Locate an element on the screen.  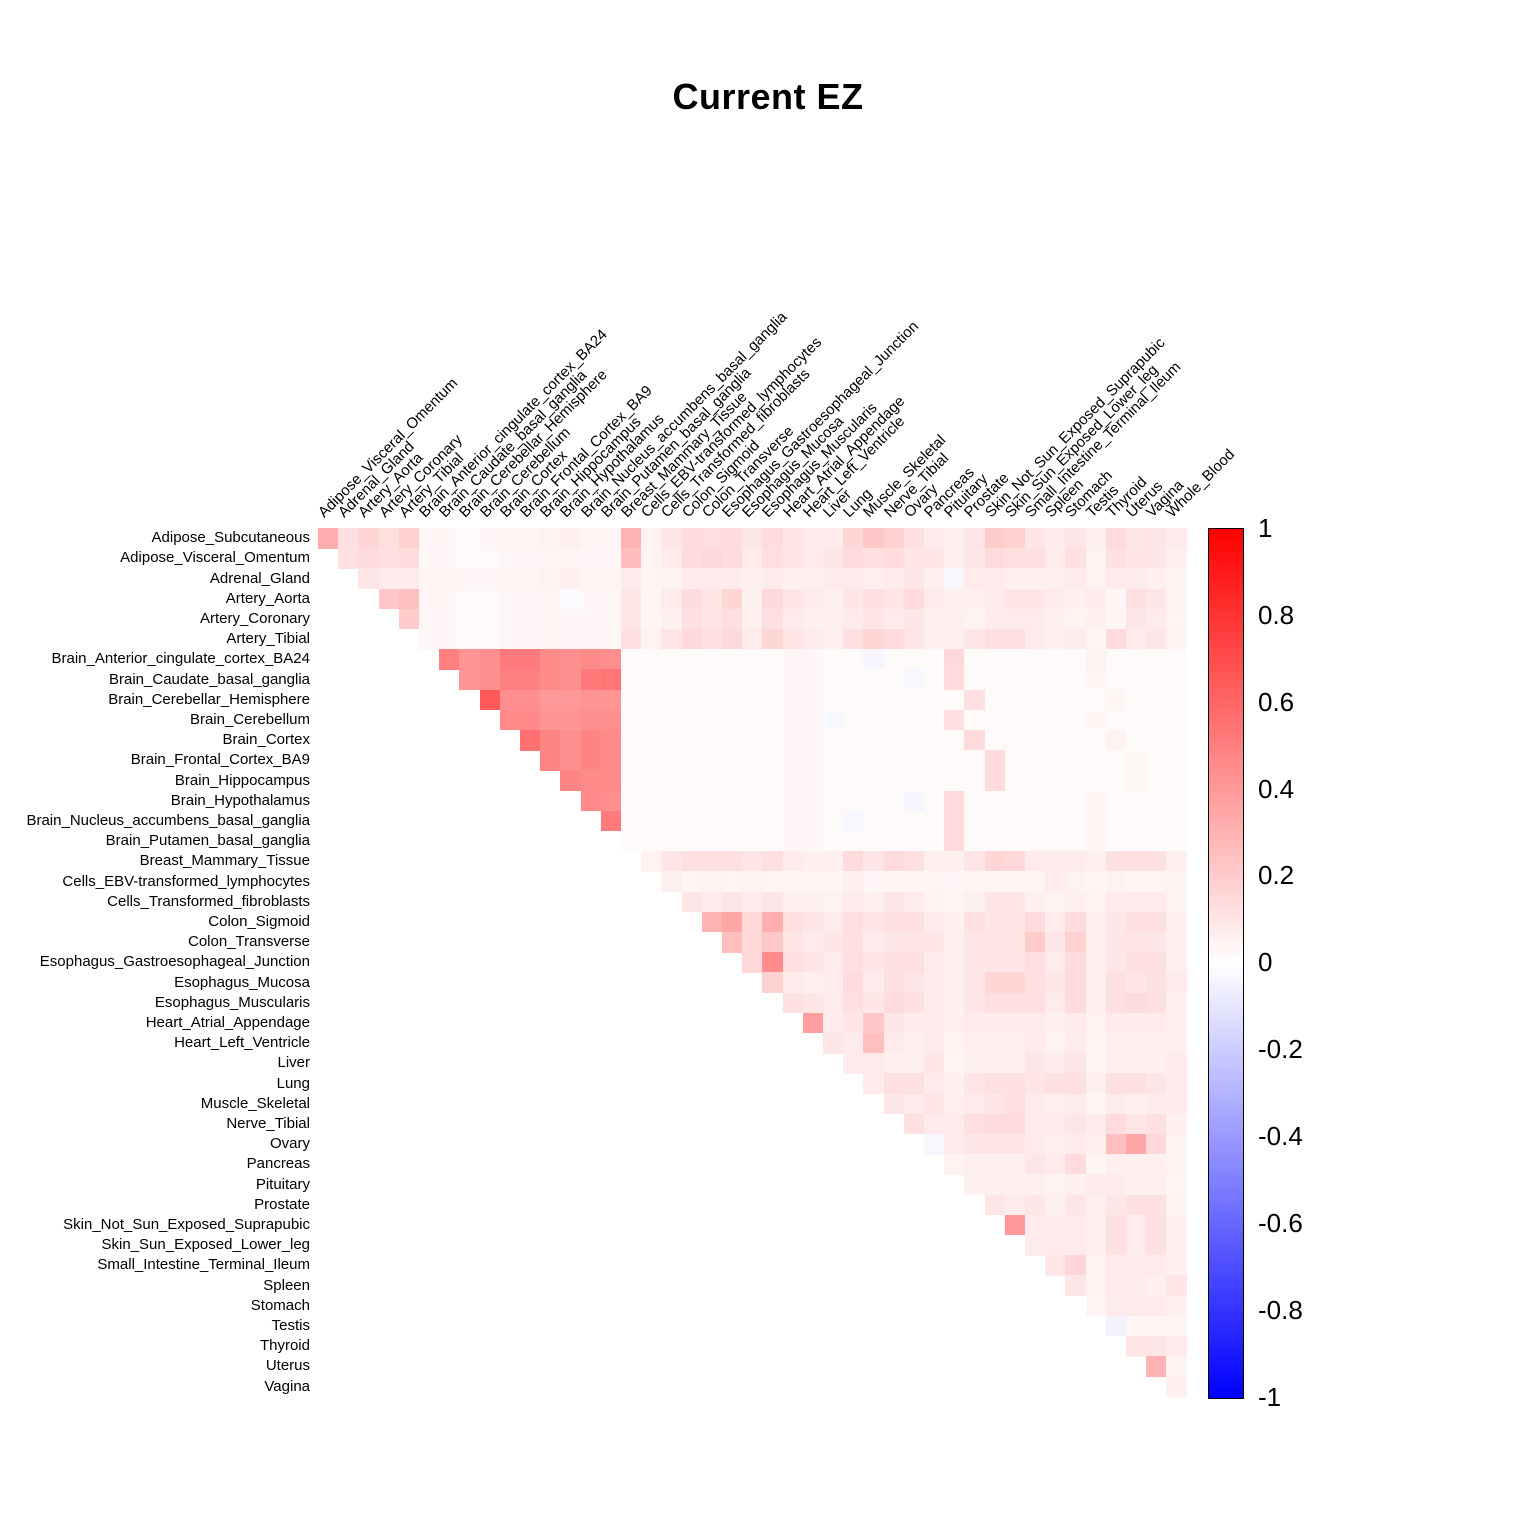
row-label: Cells_Transformed_fibroblasts is located at coordinates (208, 901).